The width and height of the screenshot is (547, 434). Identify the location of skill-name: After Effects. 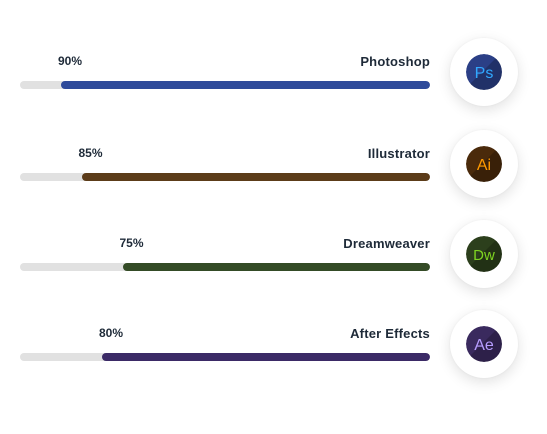
(390, 333).